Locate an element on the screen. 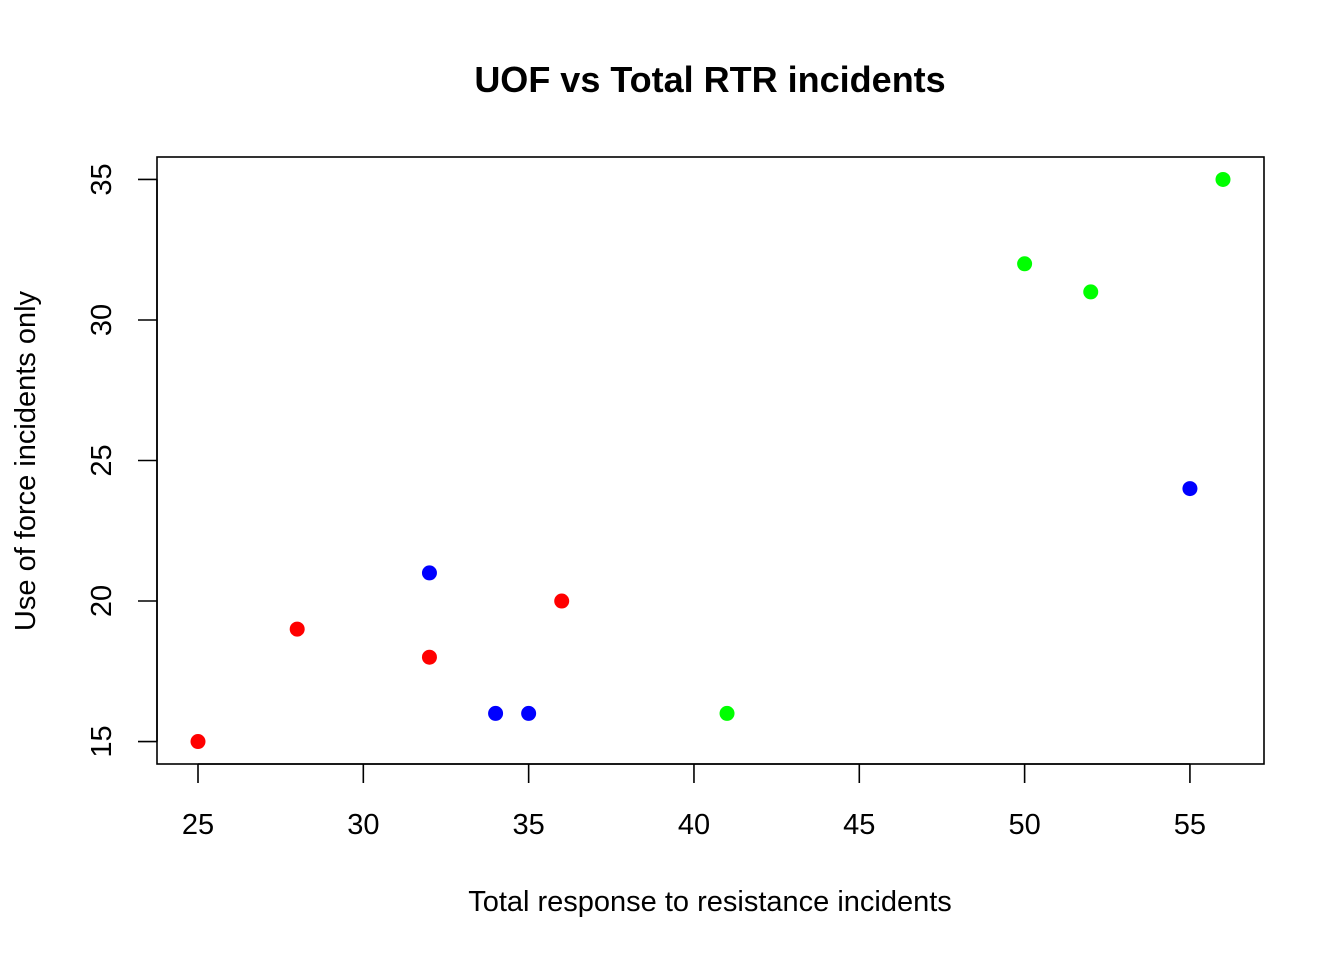 This screenshot has width=1344, height=960. x-tick-label: 40 is located at coordinates (694, 825).